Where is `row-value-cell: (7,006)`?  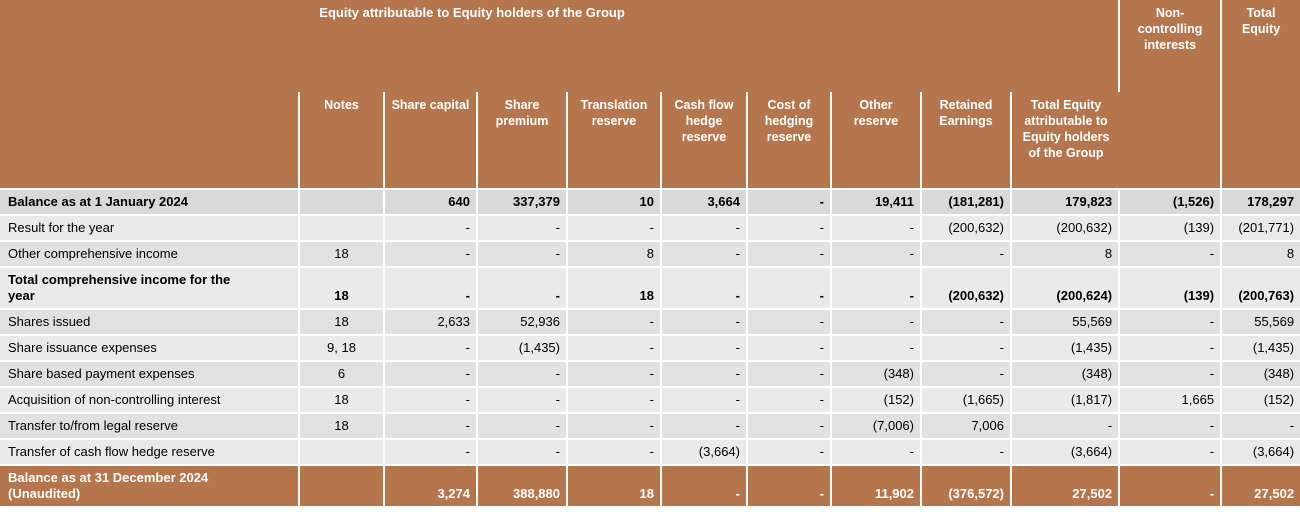
row-value-cell: (7,006) is located at coordinates (877, 427).